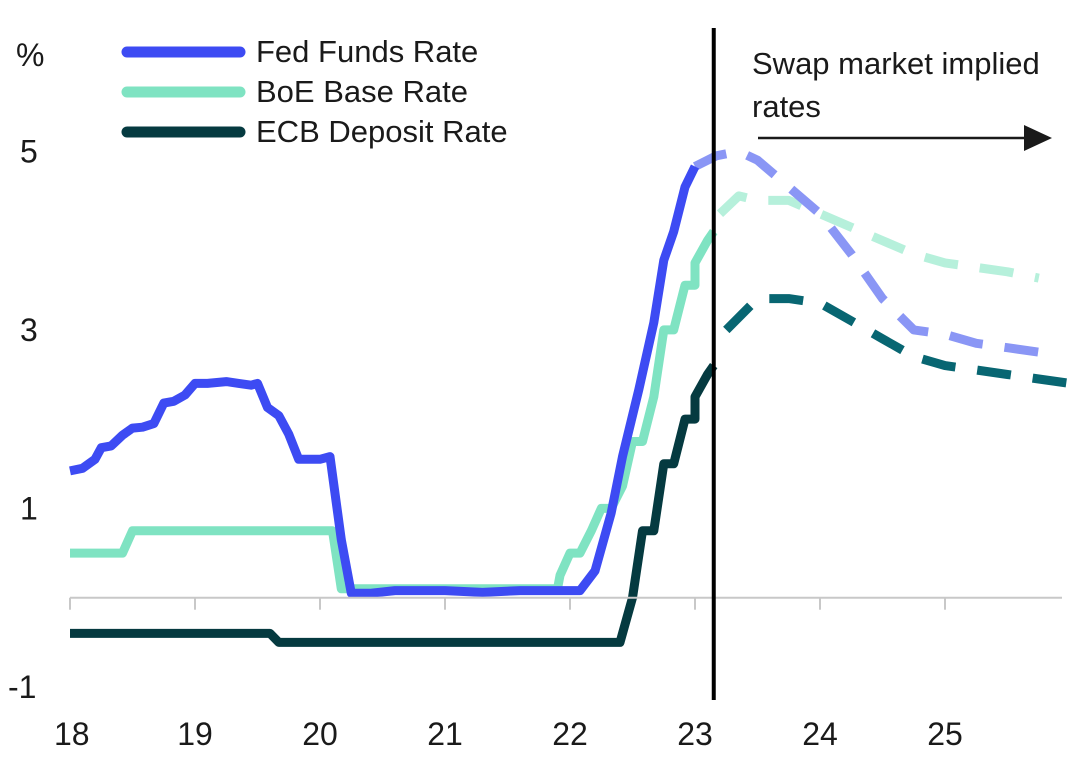 The width and height of the screenshot is (1090, 760). Describe the element at coordinates (820, 734) in the screenshot. I see `x-tick-label: 24` at that location.